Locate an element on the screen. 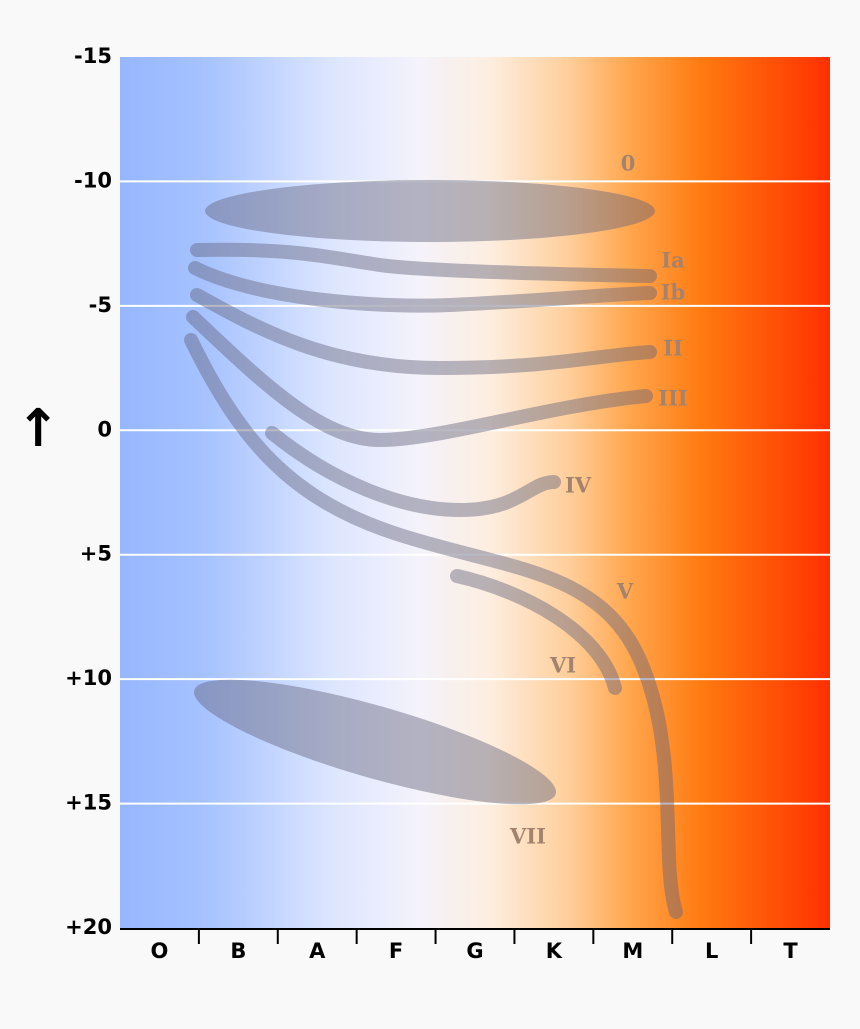 This screenshot has height=1029, width=860. band-ia is located at coordinates (423, 262).